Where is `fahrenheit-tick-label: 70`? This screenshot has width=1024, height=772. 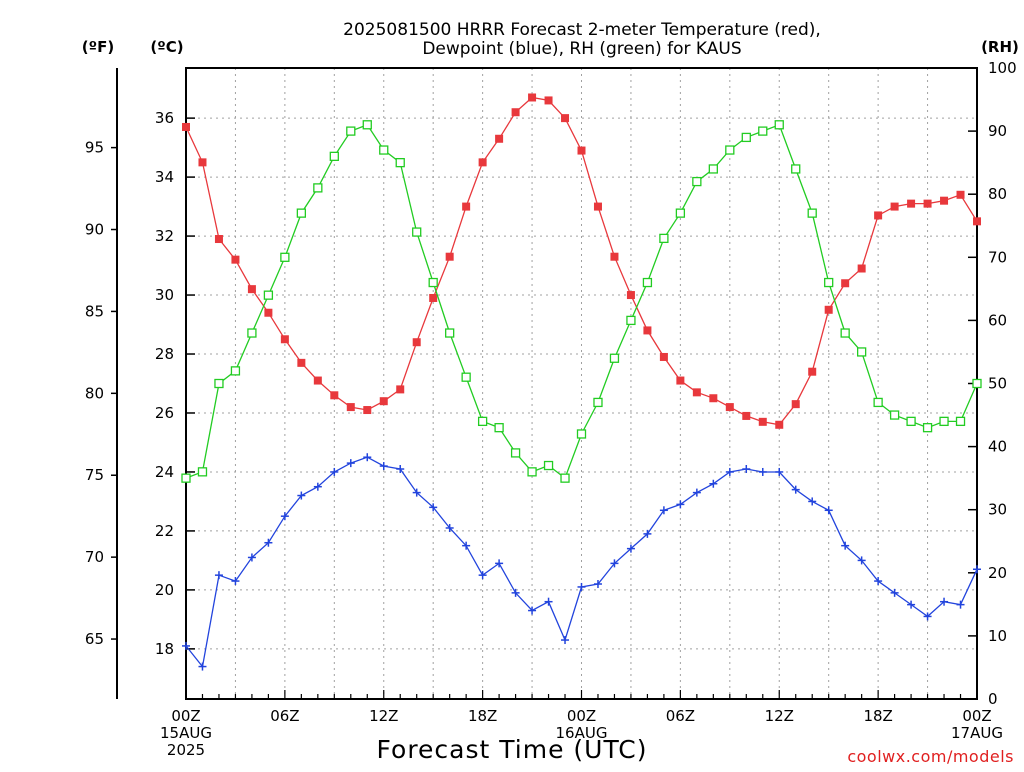
fahrenheit-tick-label: 70 is located at coordinates (94, 557).